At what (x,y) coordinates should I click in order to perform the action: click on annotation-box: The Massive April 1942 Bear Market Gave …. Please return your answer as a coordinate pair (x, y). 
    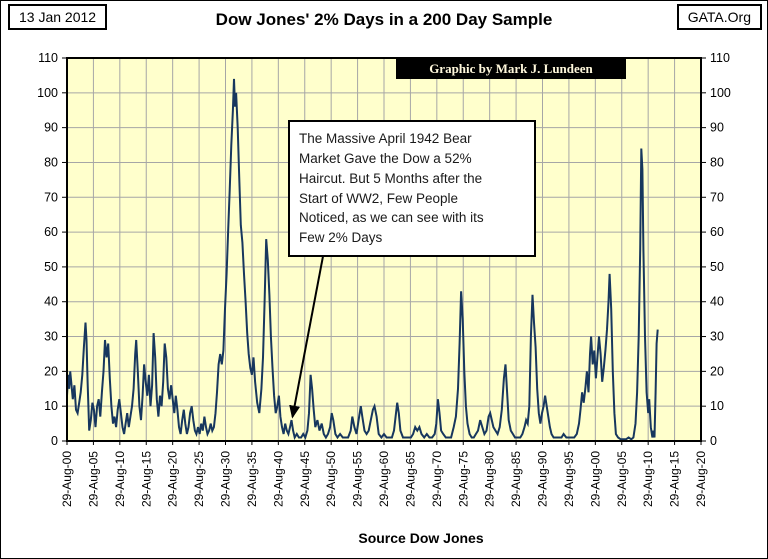
    Looking at the image, I should click on (412, 189).